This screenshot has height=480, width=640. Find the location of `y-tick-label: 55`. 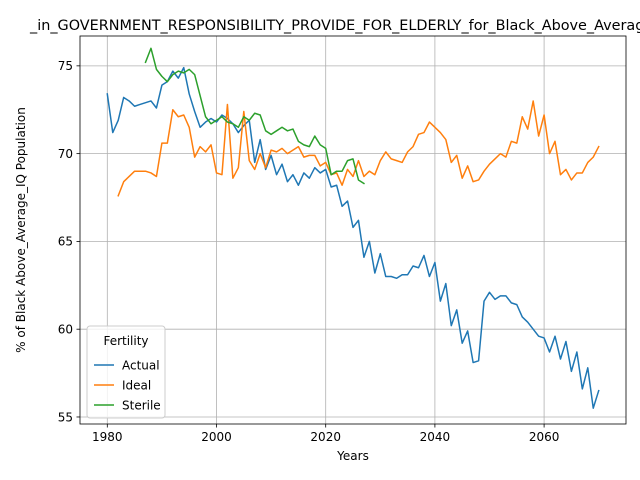

y-tick-label: 55 is located at coordinates (65, 417).